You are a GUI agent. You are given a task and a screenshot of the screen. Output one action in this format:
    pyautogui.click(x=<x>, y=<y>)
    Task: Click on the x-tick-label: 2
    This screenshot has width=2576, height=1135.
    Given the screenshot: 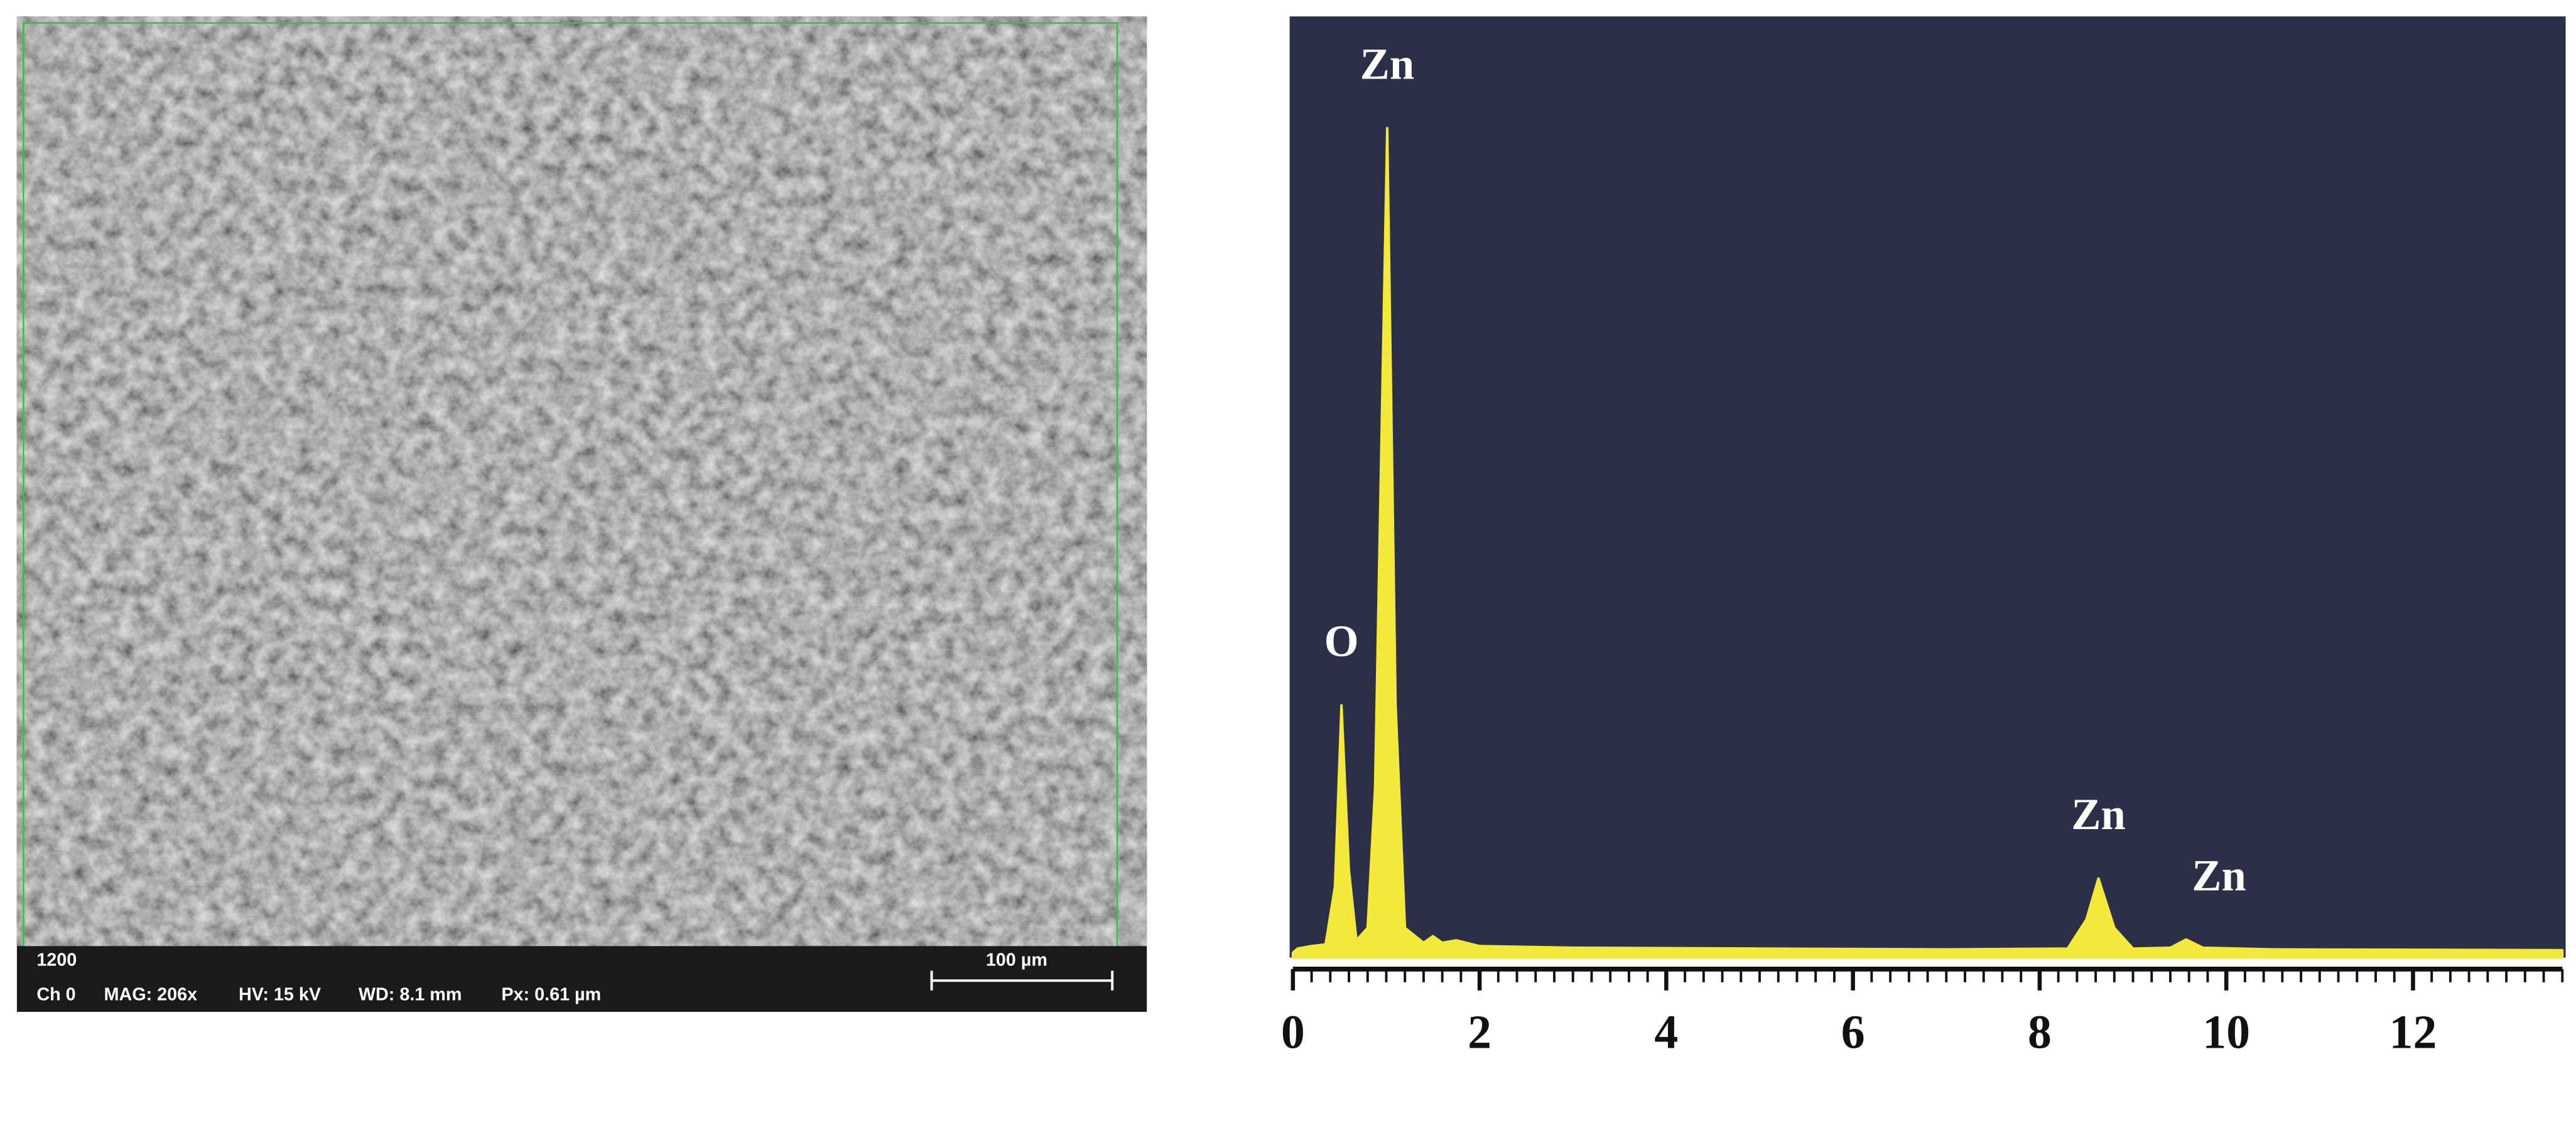 What is the action you would take?
    pyautogui.click(x=1480, y=1032)
    